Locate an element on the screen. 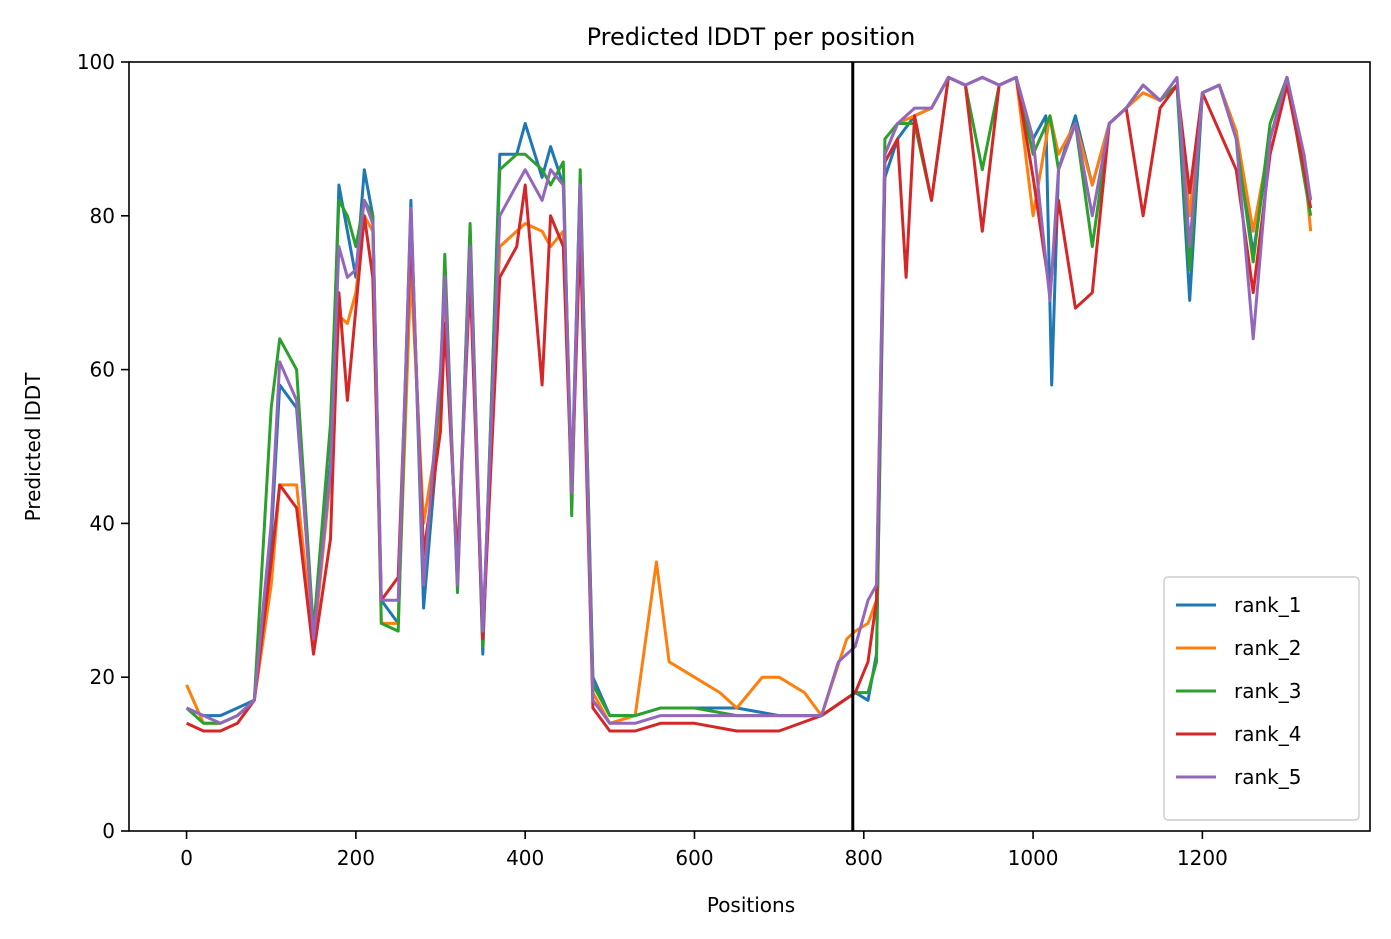 This screenshot has height=939, width=1391. y-tick-label: 20 is located at coordinates (102, 677).